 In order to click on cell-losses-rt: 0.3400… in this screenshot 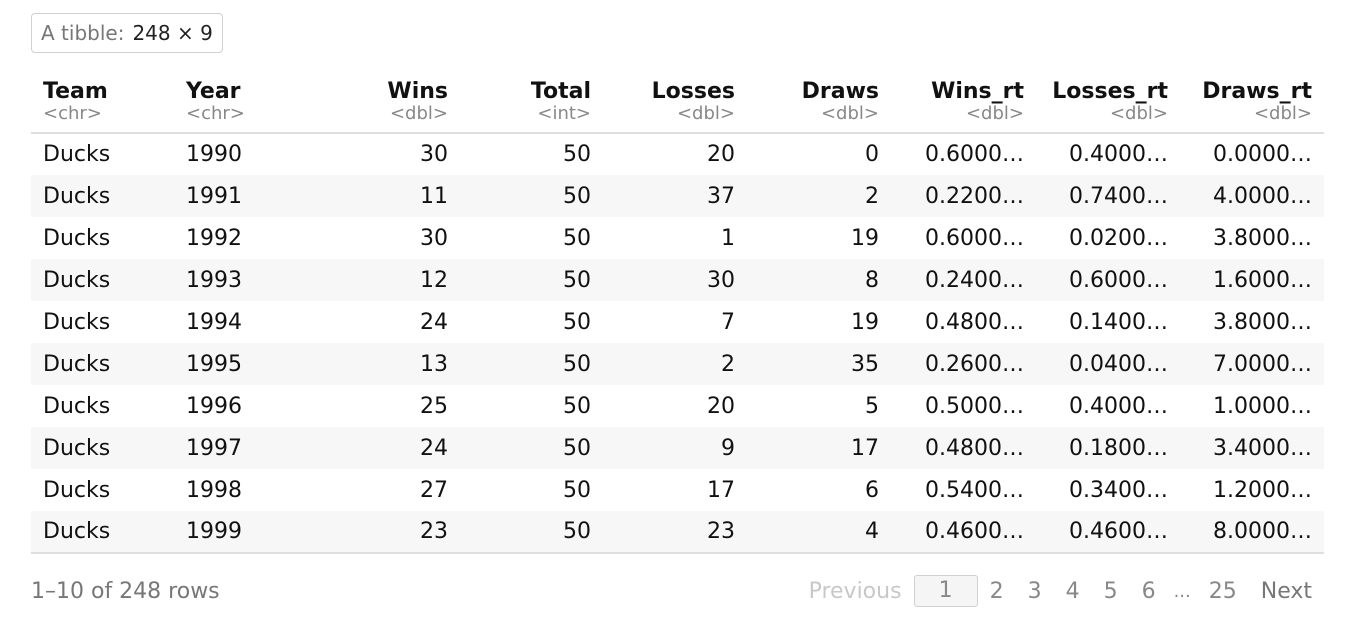, I will do `click(1118, 490)`.